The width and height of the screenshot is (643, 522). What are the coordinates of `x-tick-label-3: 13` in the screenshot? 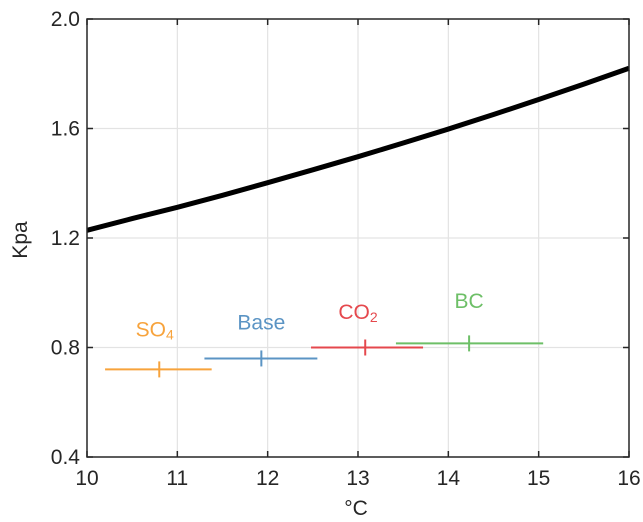 It's located at (357, 478).